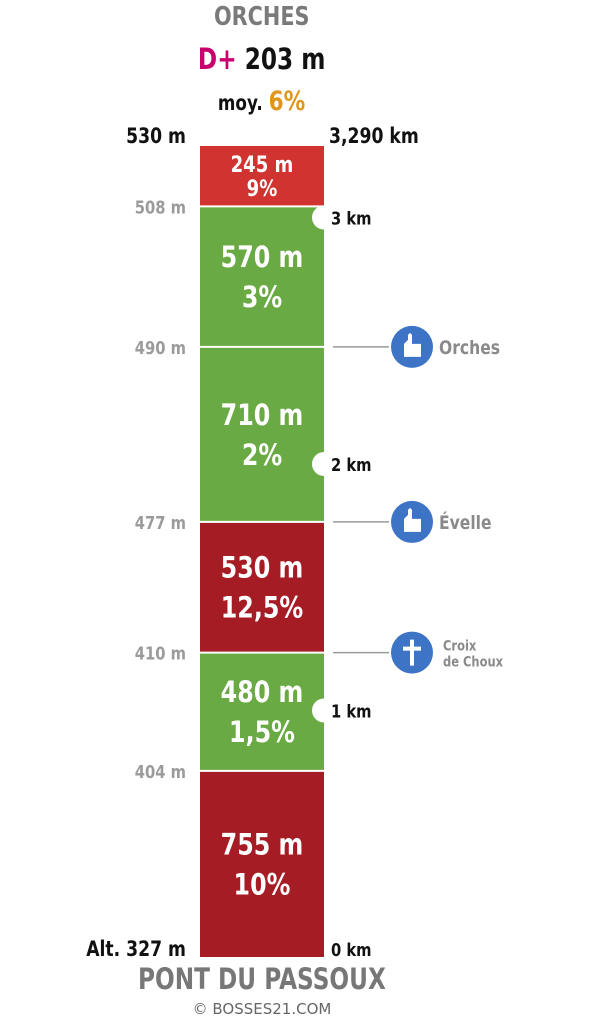 This screenshot has width=600, height=1024. Describe the element at coordinates (217, 59) in the screenshot. I see `elevation-gain-prefix: D+` at that location.